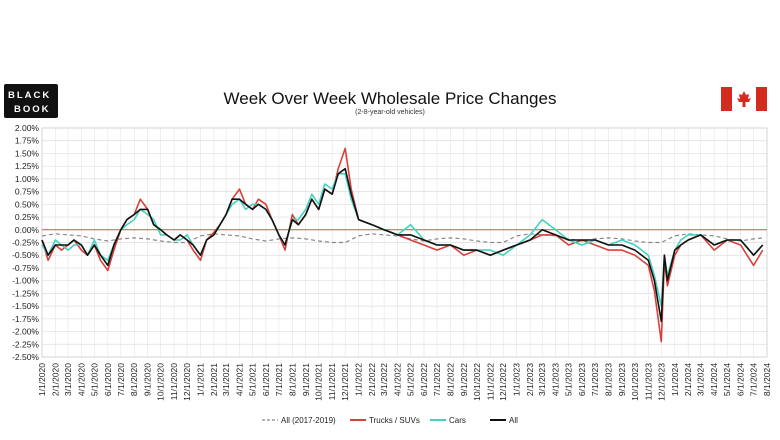 The height and width of the screenshot is (440, 780). What do you see at coordinates (741, 379) in the screenshot?
I see `x-tick-label: 6/1/2024` at bounding box center [741, 379].